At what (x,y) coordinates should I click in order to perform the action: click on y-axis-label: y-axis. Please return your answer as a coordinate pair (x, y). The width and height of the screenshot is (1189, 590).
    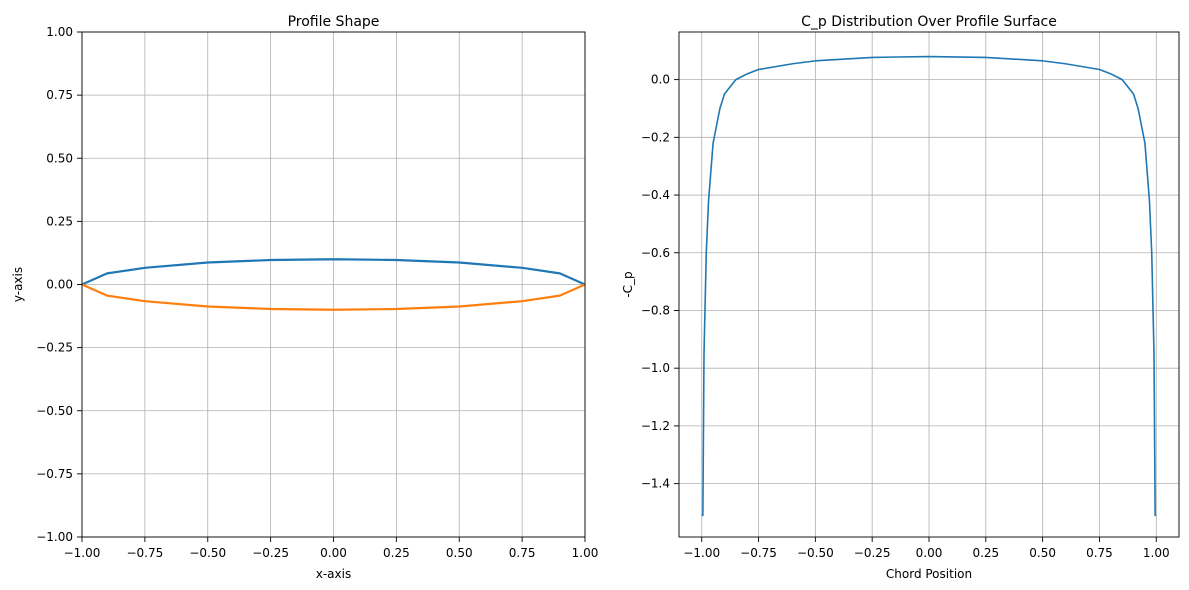
    Looking at the image, I should click on (18, 284).